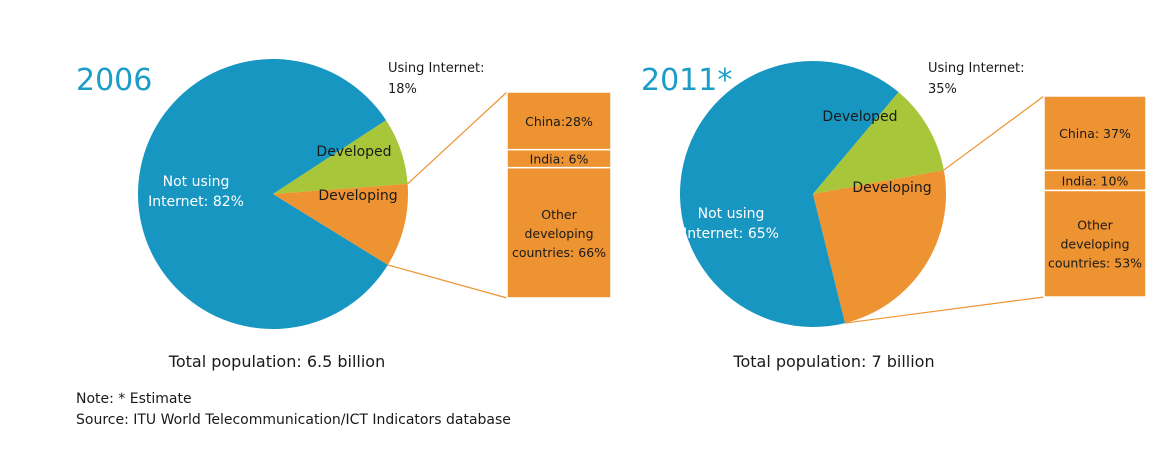 Image resolution: width=1171 pixels, height=453 pixels. I want to click on breakdown-label-india: India: 10%, so click(1095, 180).